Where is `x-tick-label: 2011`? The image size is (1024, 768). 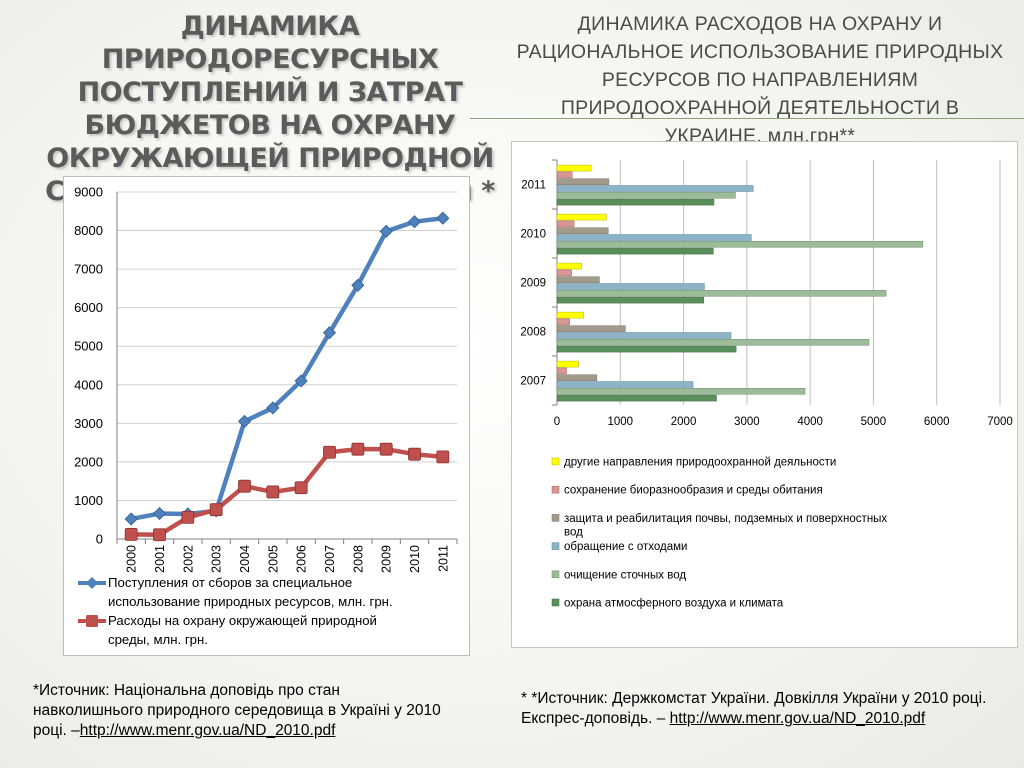
x-tick-label: 2011 is located at coordinates (443, 558).